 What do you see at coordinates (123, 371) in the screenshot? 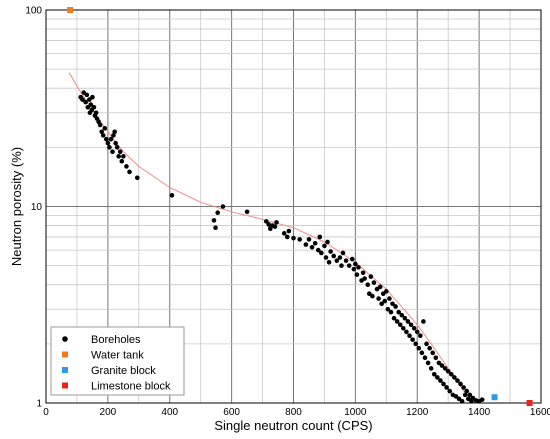
I see `legend-label-granite-block: Granite block` at bounding box center [123, 371].